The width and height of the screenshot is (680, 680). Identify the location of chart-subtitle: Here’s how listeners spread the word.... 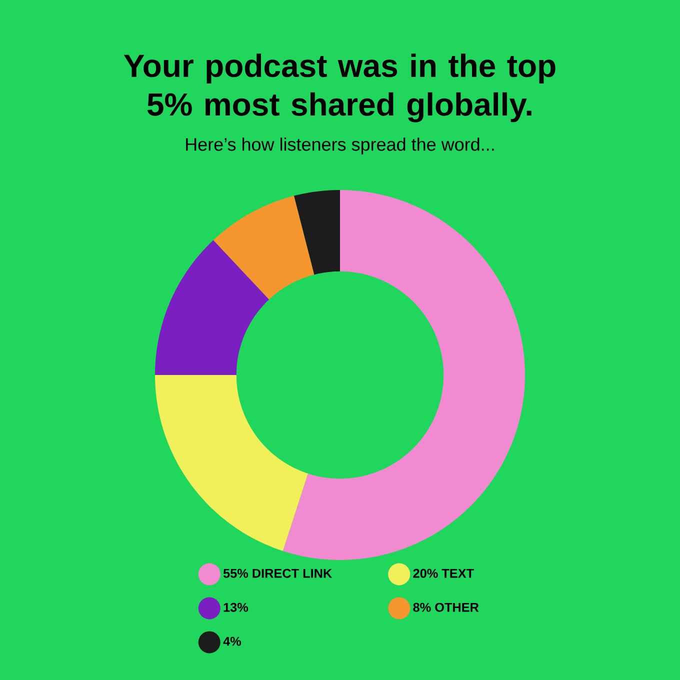
(340, 146).